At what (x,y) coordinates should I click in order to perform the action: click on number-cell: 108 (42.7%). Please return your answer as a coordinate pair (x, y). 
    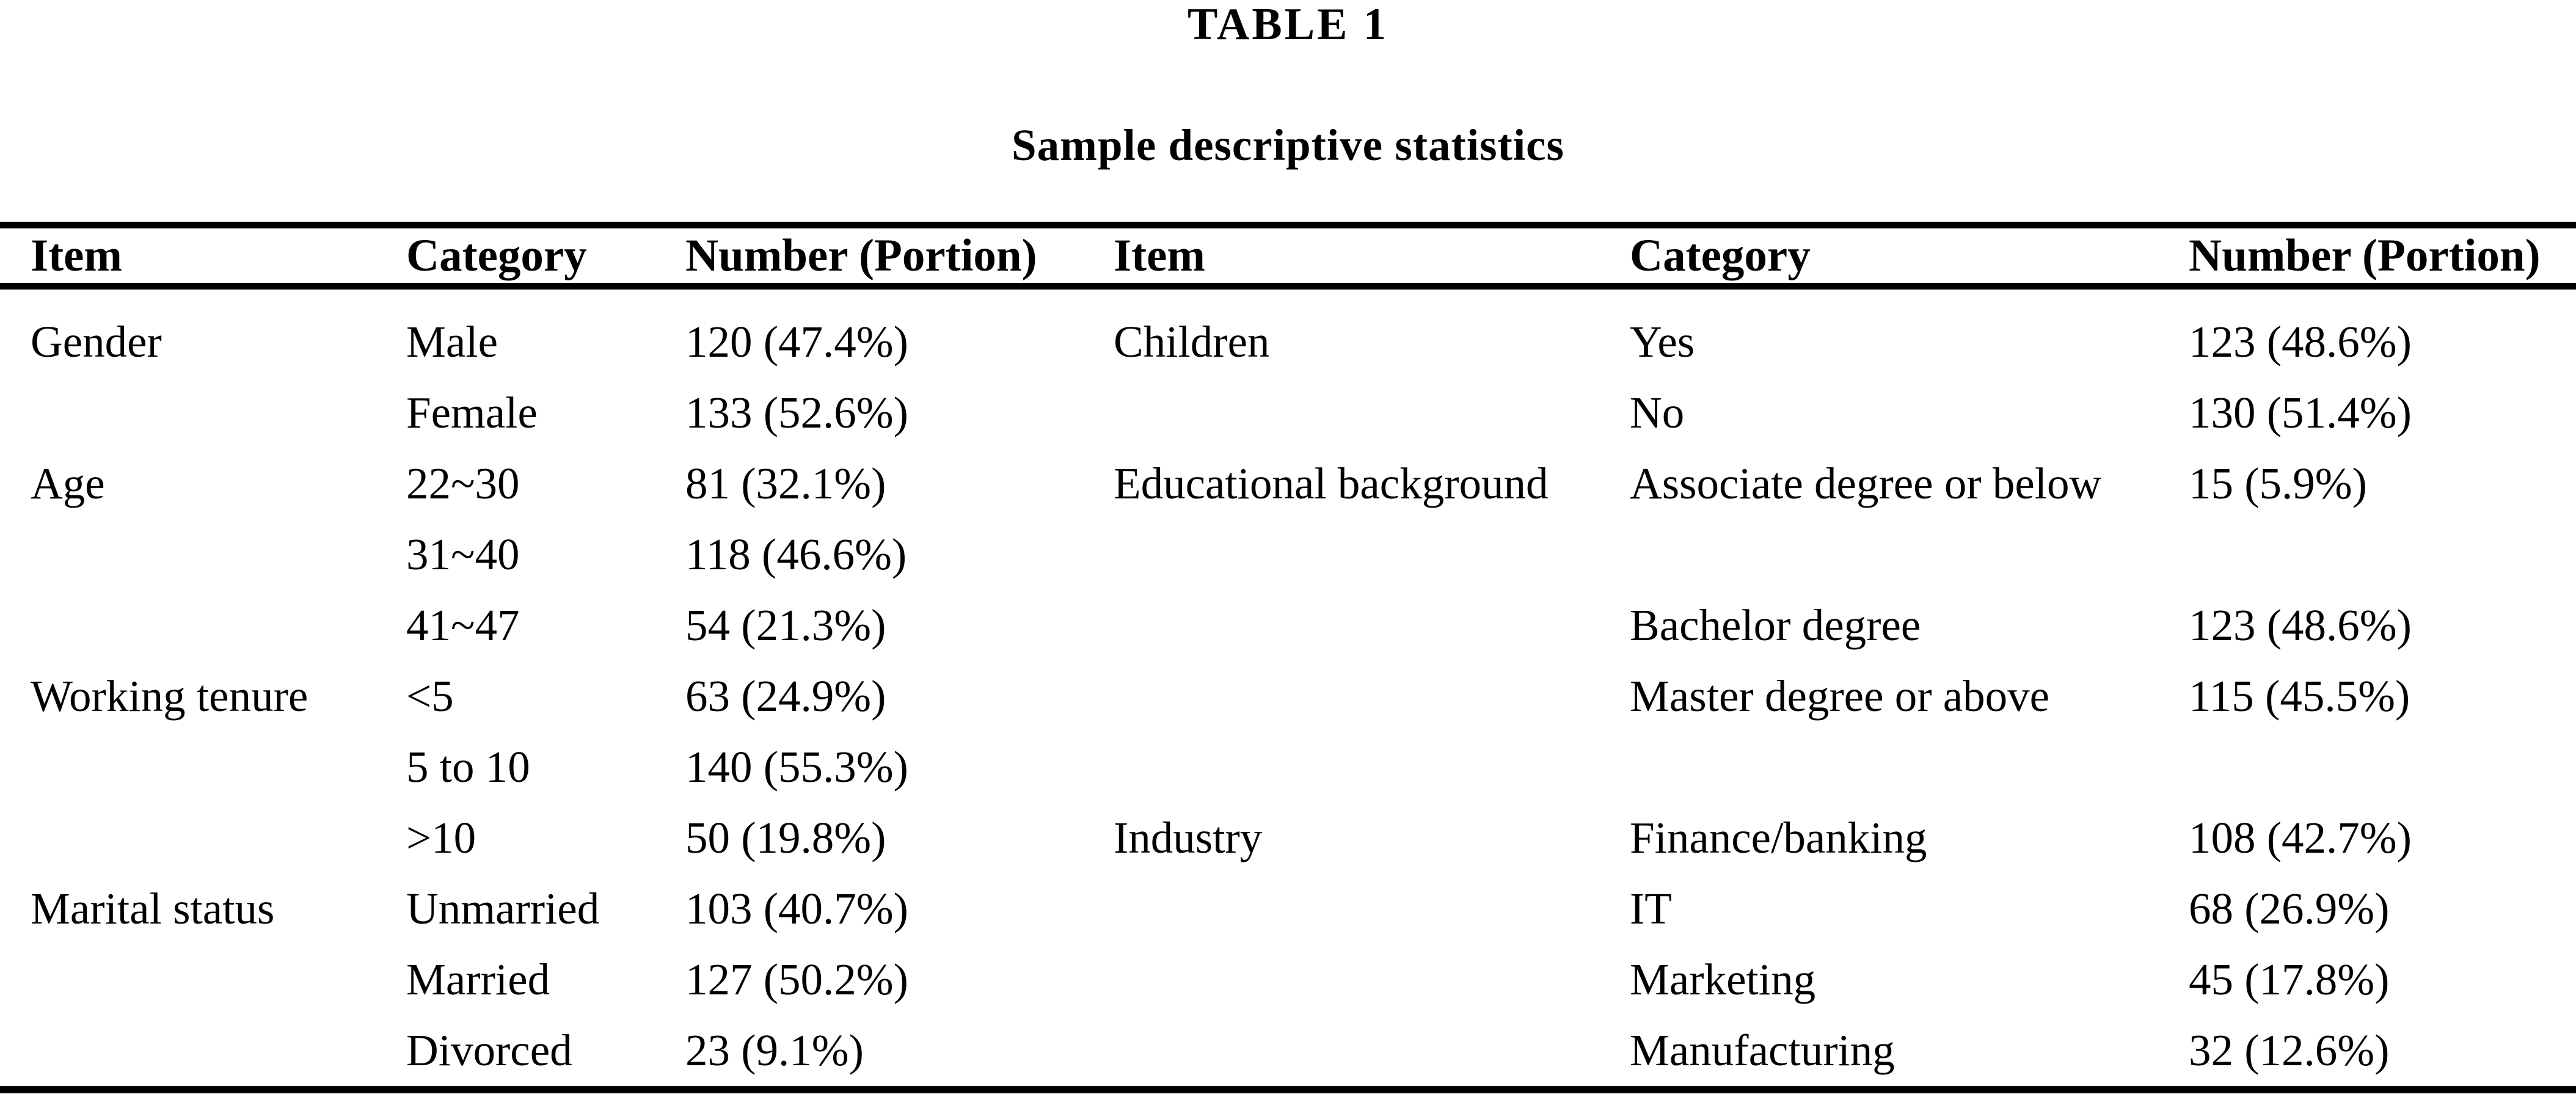
    Looking at the image, I should click on (2300, 837).